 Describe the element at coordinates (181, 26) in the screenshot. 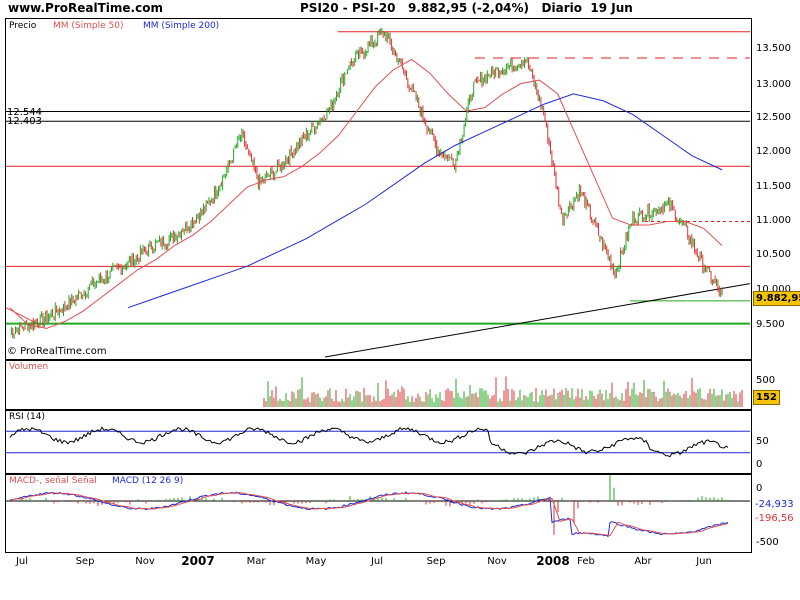

I see `legend-mm200: MM (Simple 200)` at that location.